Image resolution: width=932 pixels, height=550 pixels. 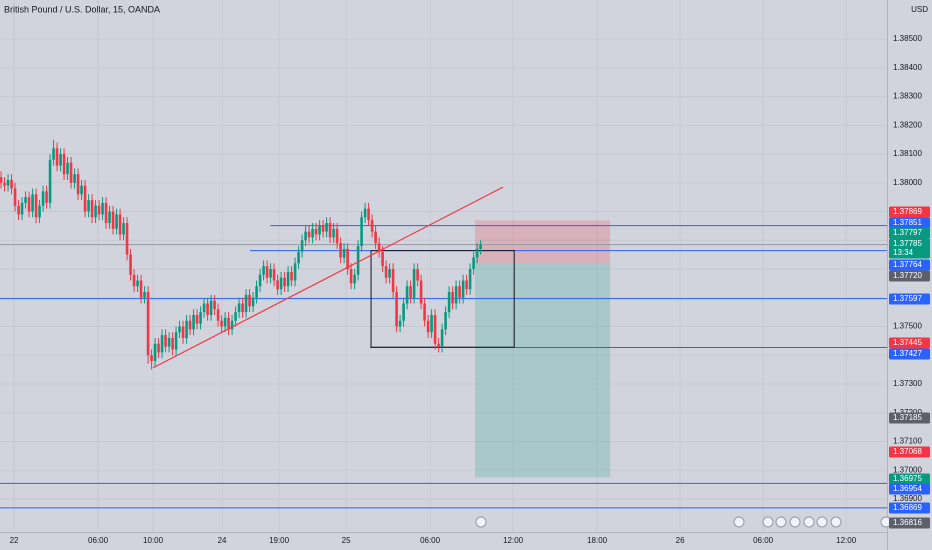 What do you see at coordinates (907, 383) in the screenshot?
I see `y-tick-label: 1.37300` at bounding box center [907, 383].